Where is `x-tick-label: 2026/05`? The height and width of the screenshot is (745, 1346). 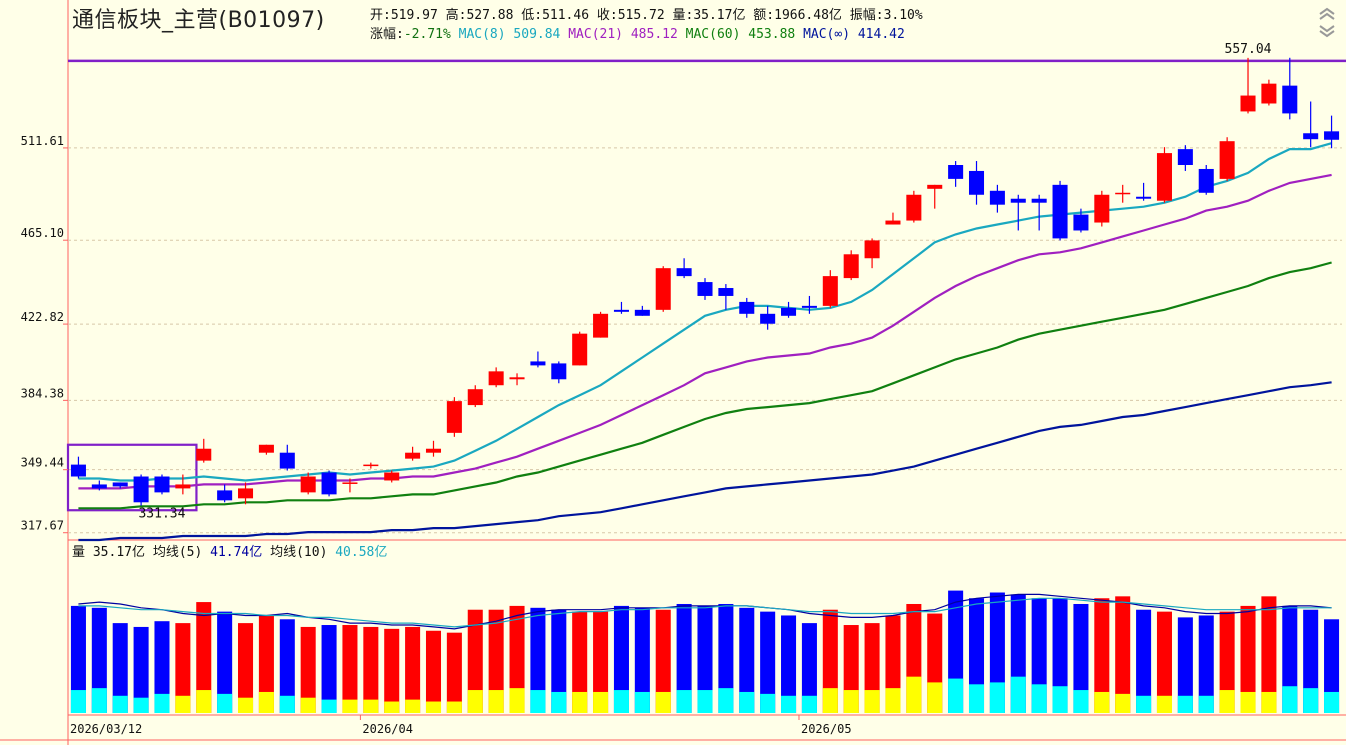
x-tick-label: 2026/05 is located at coordinates (826, 729).